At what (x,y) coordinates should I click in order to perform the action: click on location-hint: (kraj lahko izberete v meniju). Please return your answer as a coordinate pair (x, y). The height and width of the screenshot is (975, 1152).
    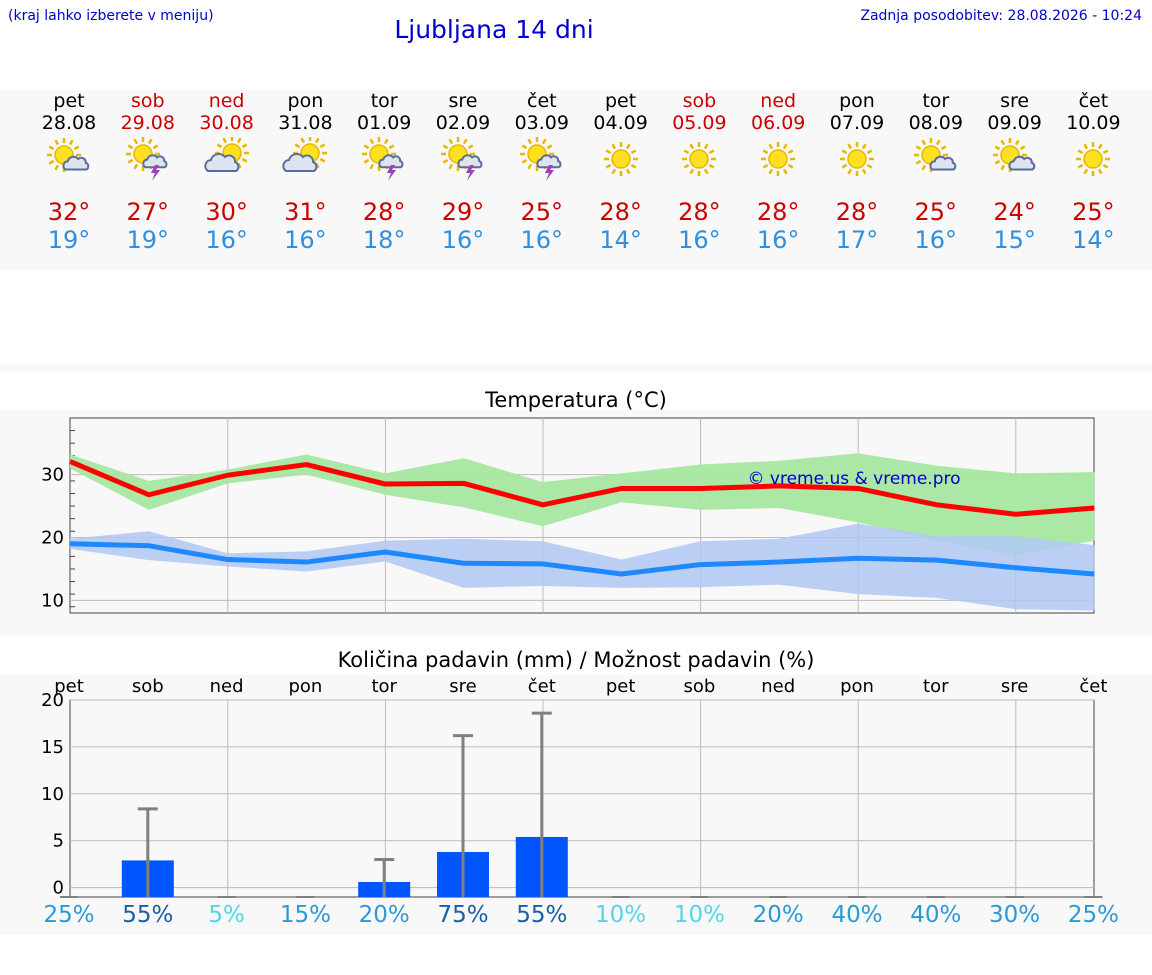
    Looking at the image, I should click on (111, 16).